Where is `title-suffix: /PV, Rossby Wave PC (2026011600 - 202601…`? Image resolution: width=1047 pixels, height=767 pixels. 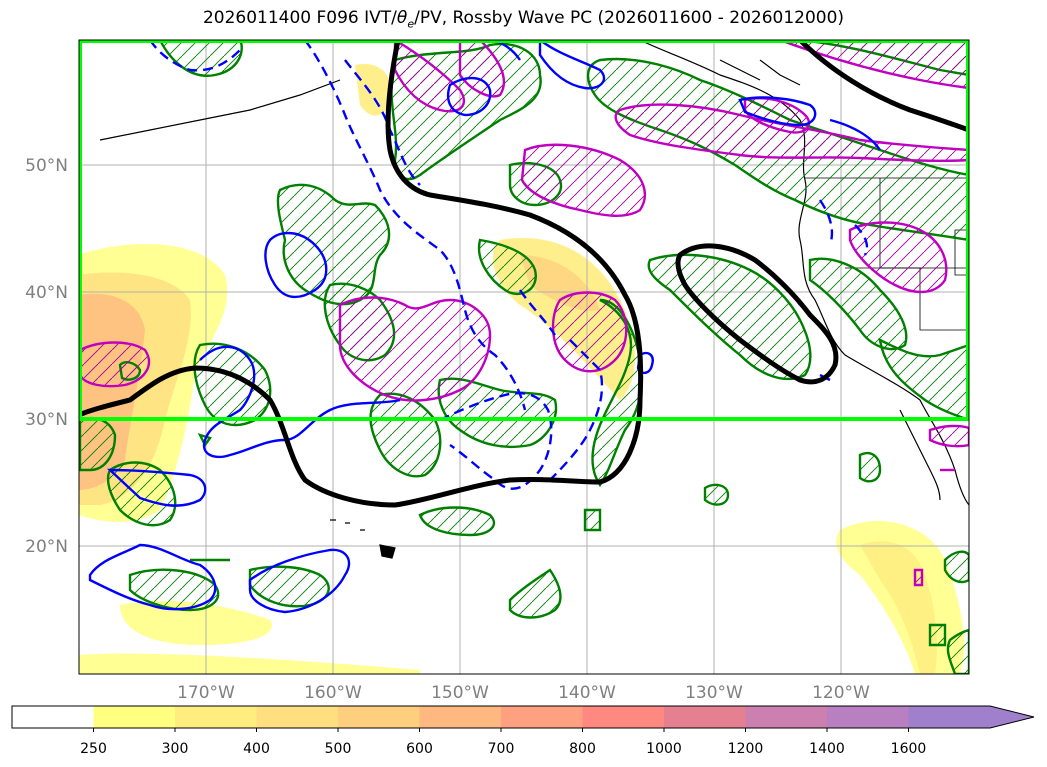
title-suffix: /PV, Rossby Wave PC (2026011600 - 202601… is located at coordinates (629, 18).